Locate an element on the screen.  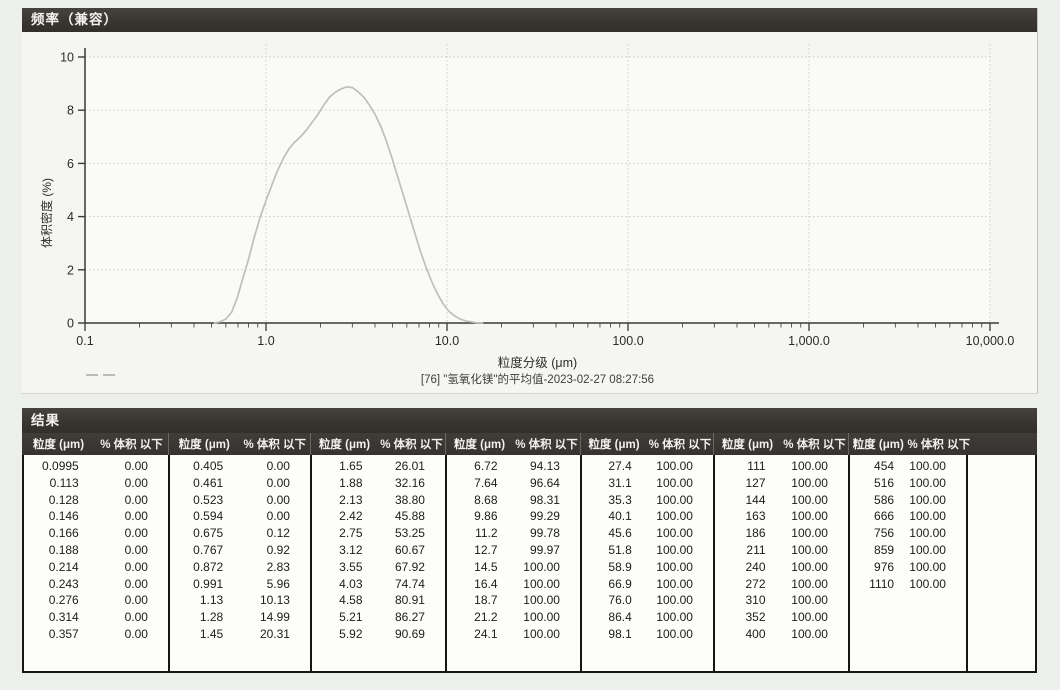
volume-under-value: 32.16 is located at coordinates (409, 482).